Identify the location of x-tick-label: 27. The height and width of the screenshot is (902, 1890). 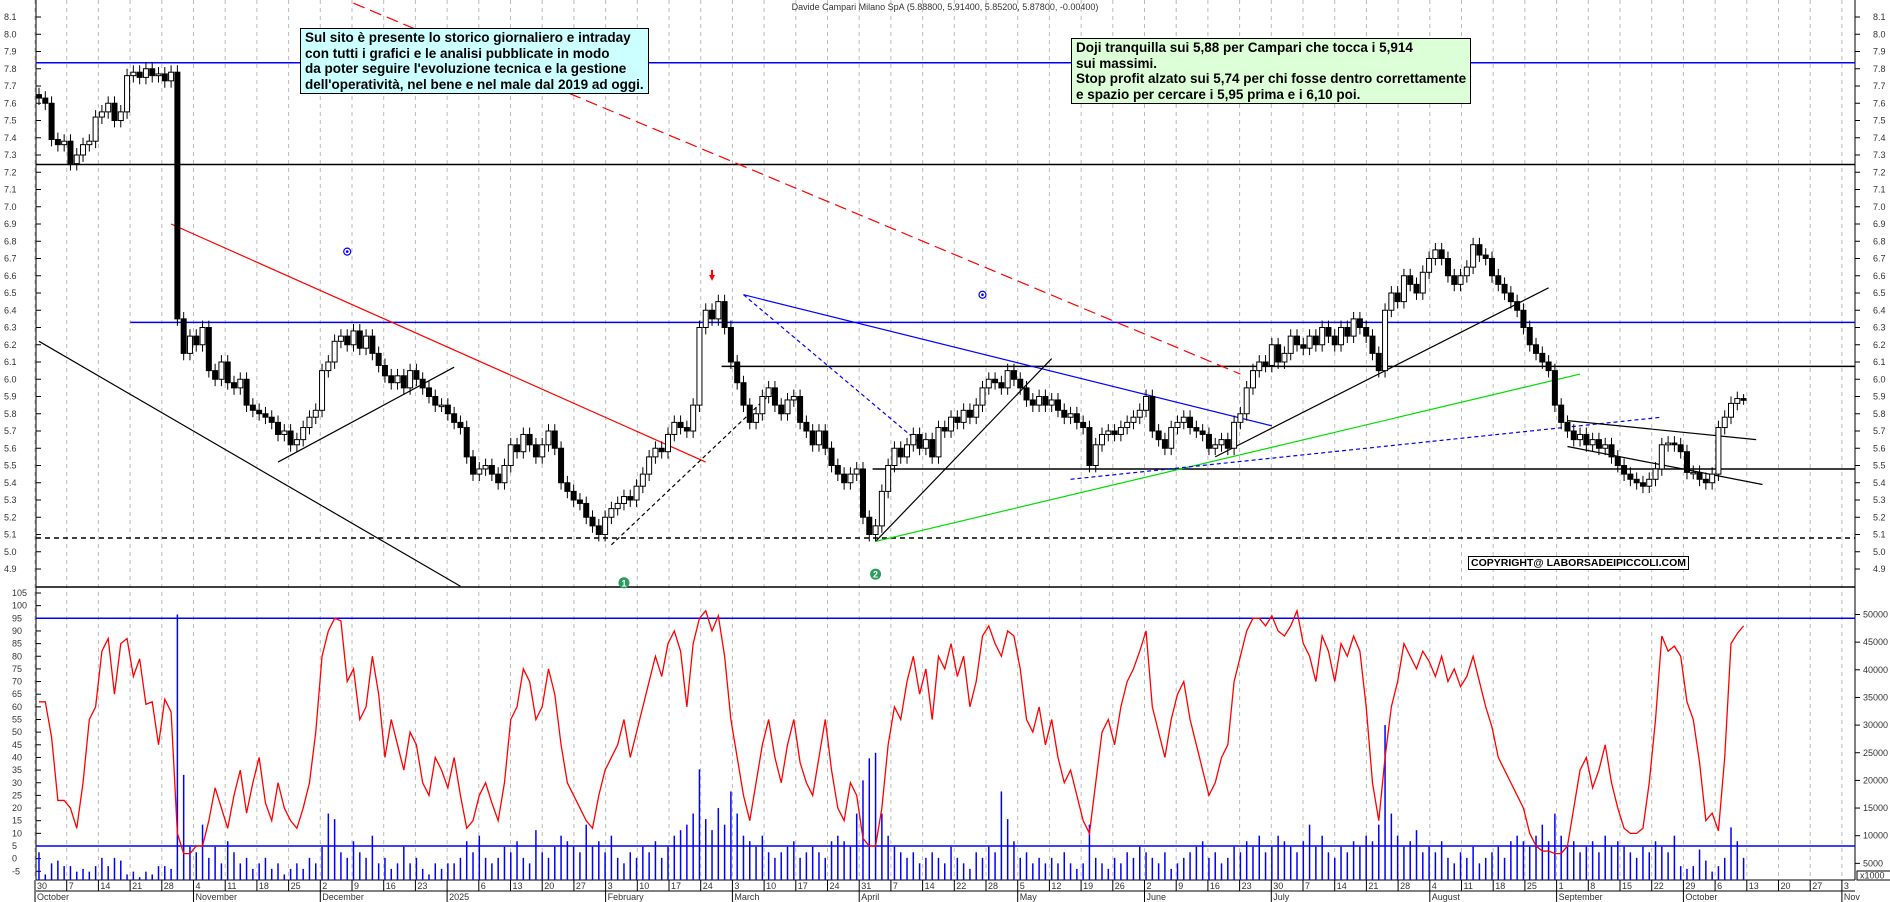
(581, 886).